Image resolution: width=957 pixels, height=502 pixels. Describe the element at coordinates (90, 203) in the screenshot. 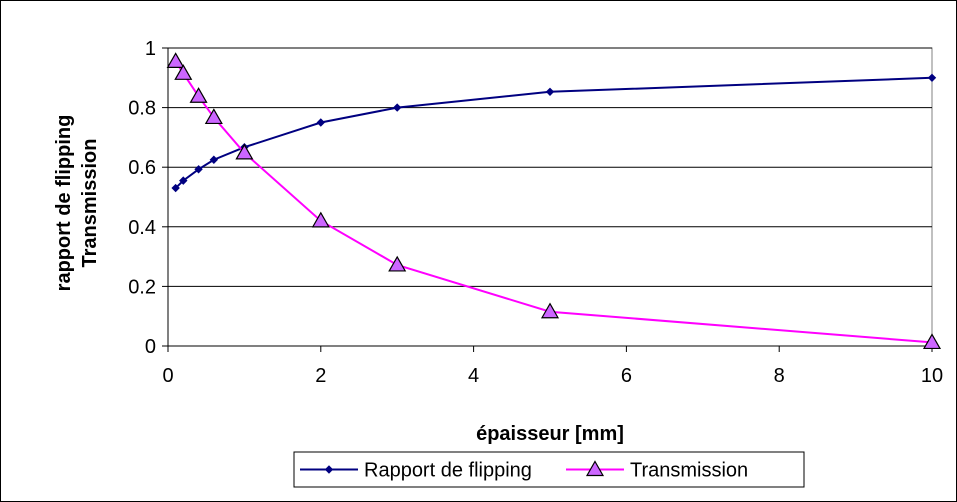

I see `y-axis-title-line-2: Transmission` at that location.